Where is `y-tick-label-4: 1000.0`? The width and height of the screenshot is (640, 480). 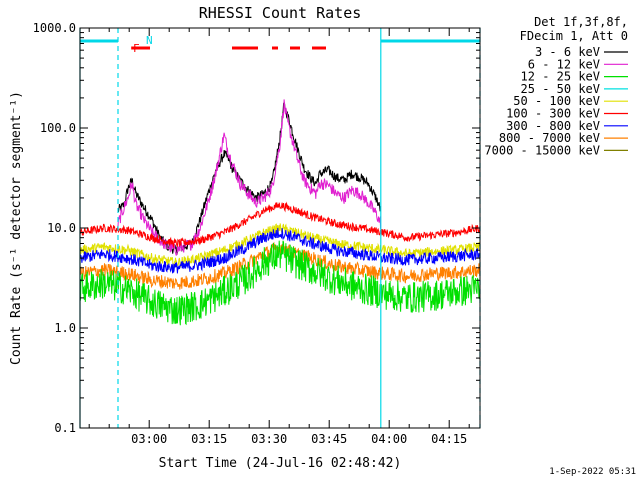
y-tick-label-4: 1000.0 is located at coordinates (54, 28).